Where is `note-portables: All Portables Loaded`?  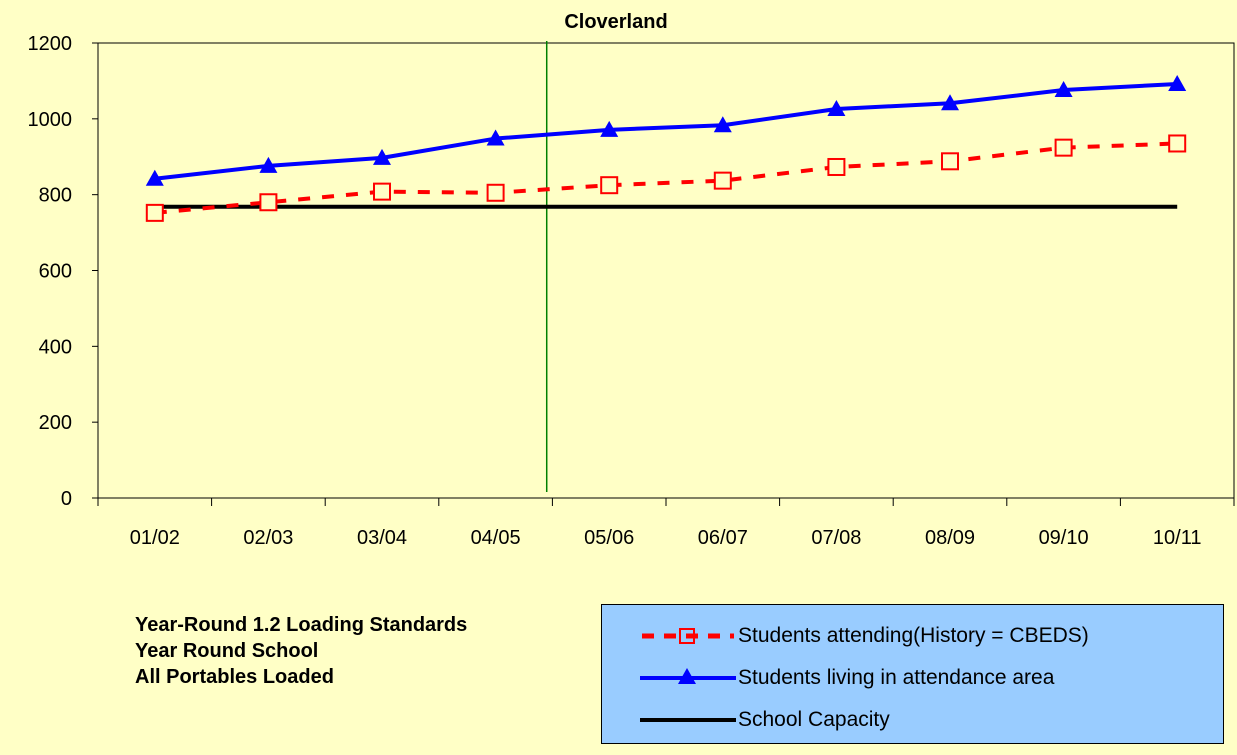 note-portables: All Portables Loaded is located at coordinates (234, 677).